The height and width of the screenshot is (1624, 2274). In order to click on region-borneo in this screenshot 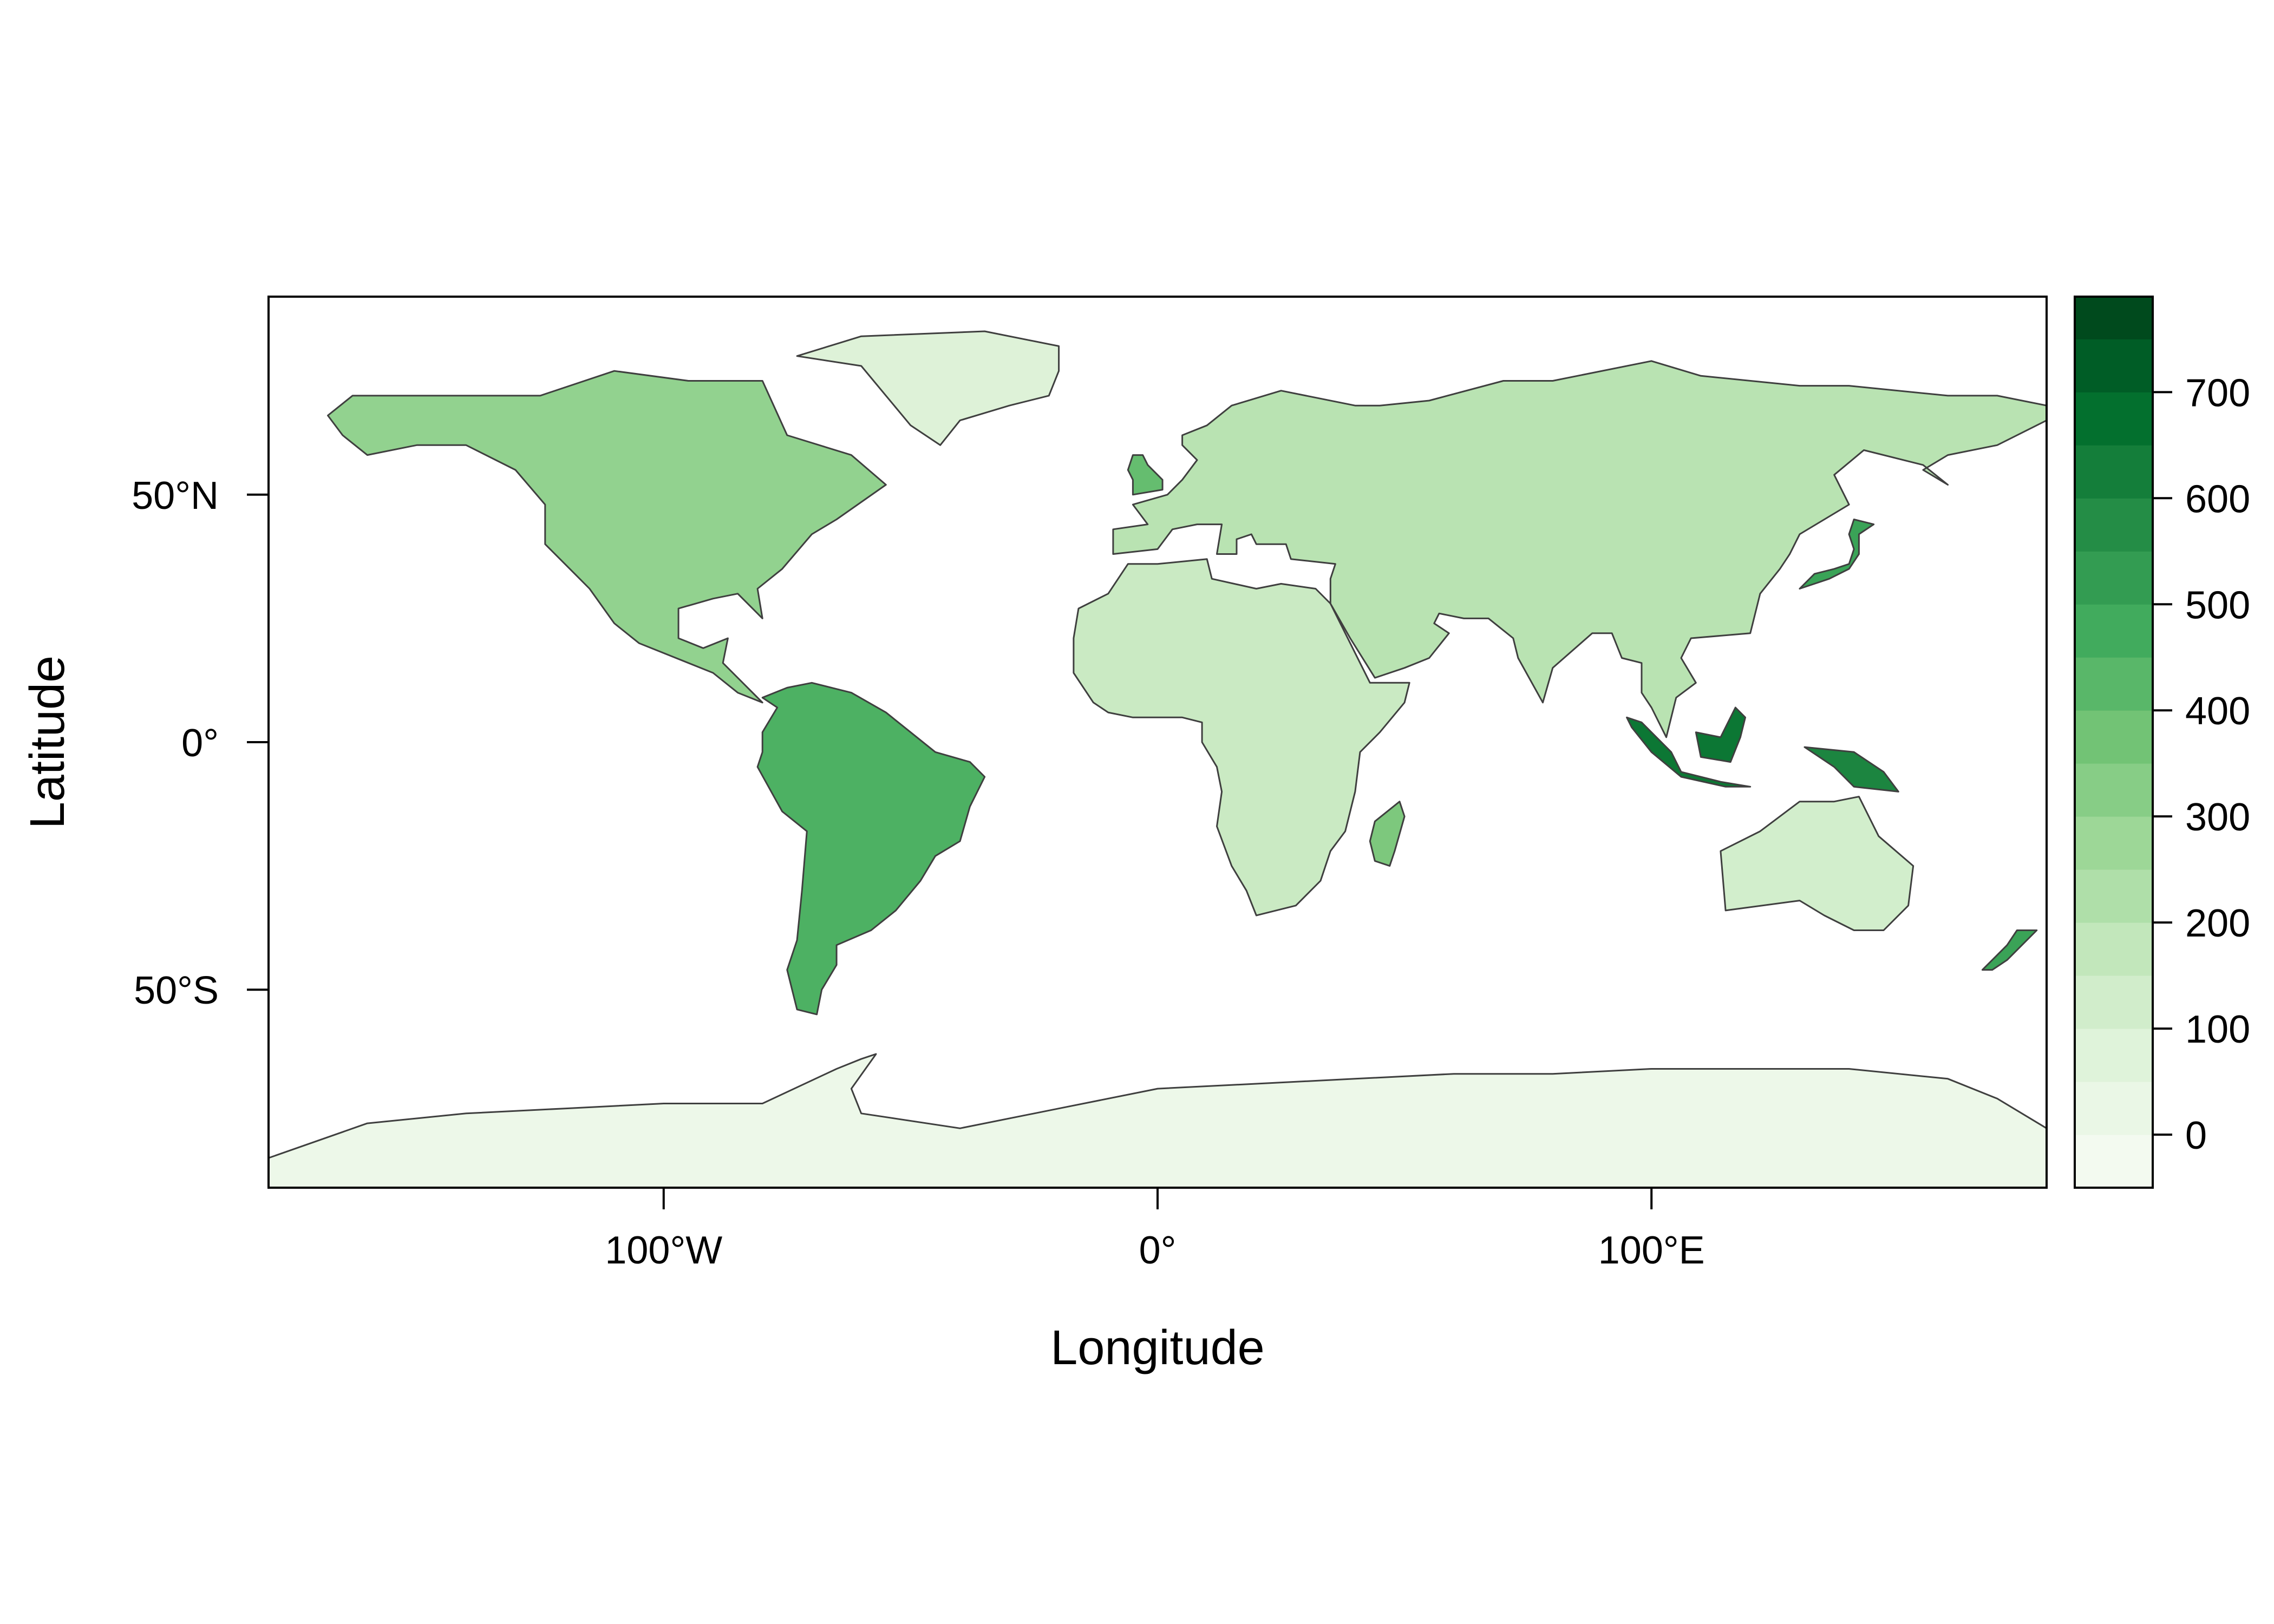, I will do `click(1721, 734)`.